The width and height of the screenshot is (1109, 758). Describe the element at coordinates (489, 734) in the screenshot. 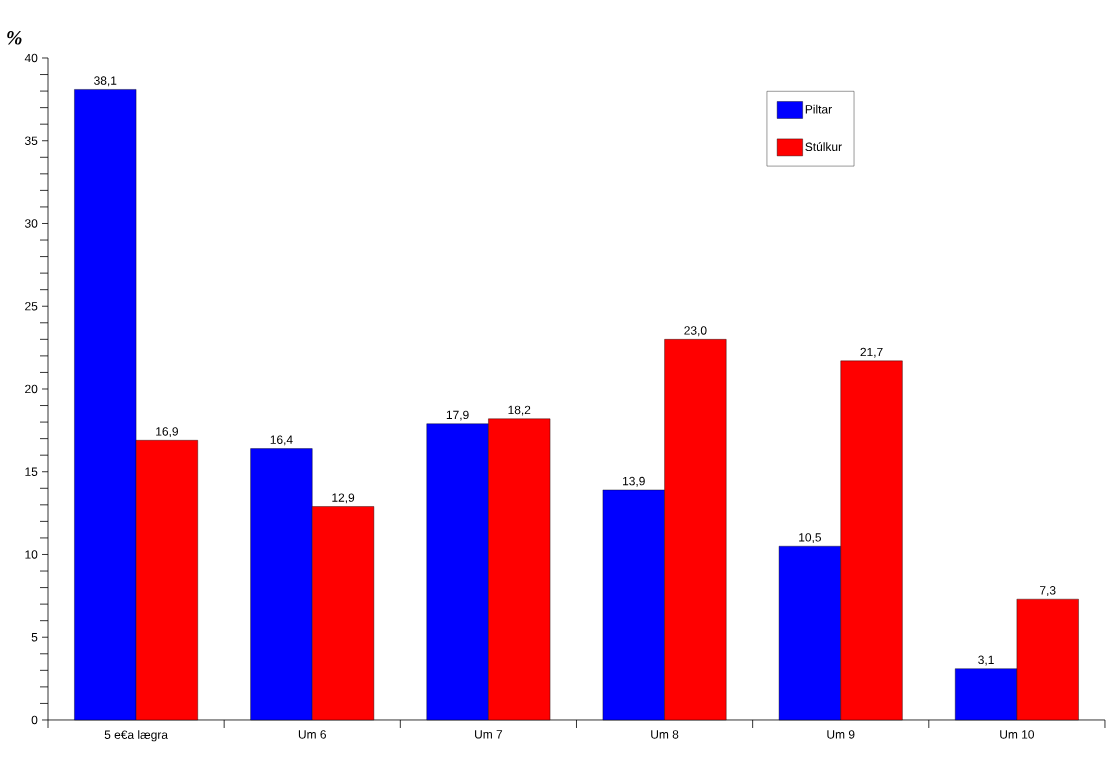

I see `x-tick-label: Um 7` at that location.